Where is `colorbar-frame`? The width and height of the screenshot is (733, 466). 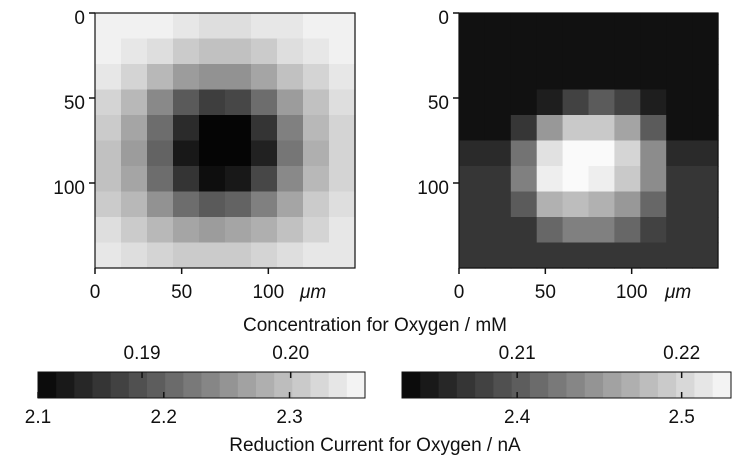
colorbar-frame is located at coordinates (201, 385).